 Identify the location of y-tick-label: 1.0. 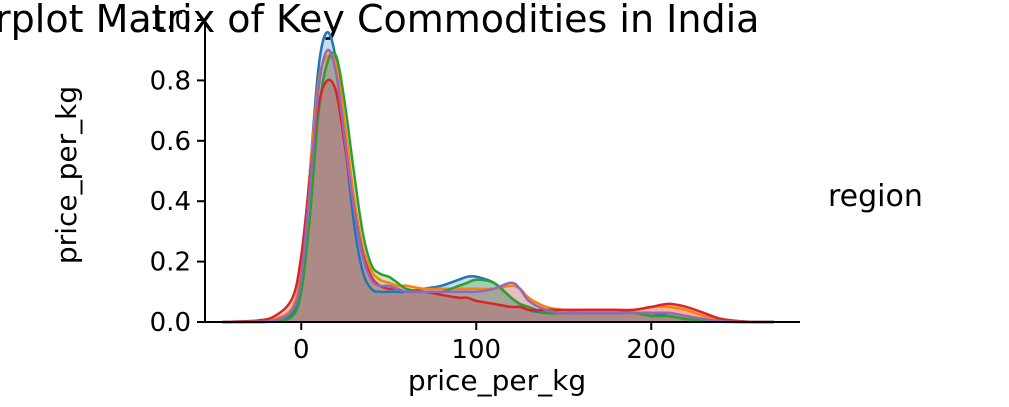
(170, 21).